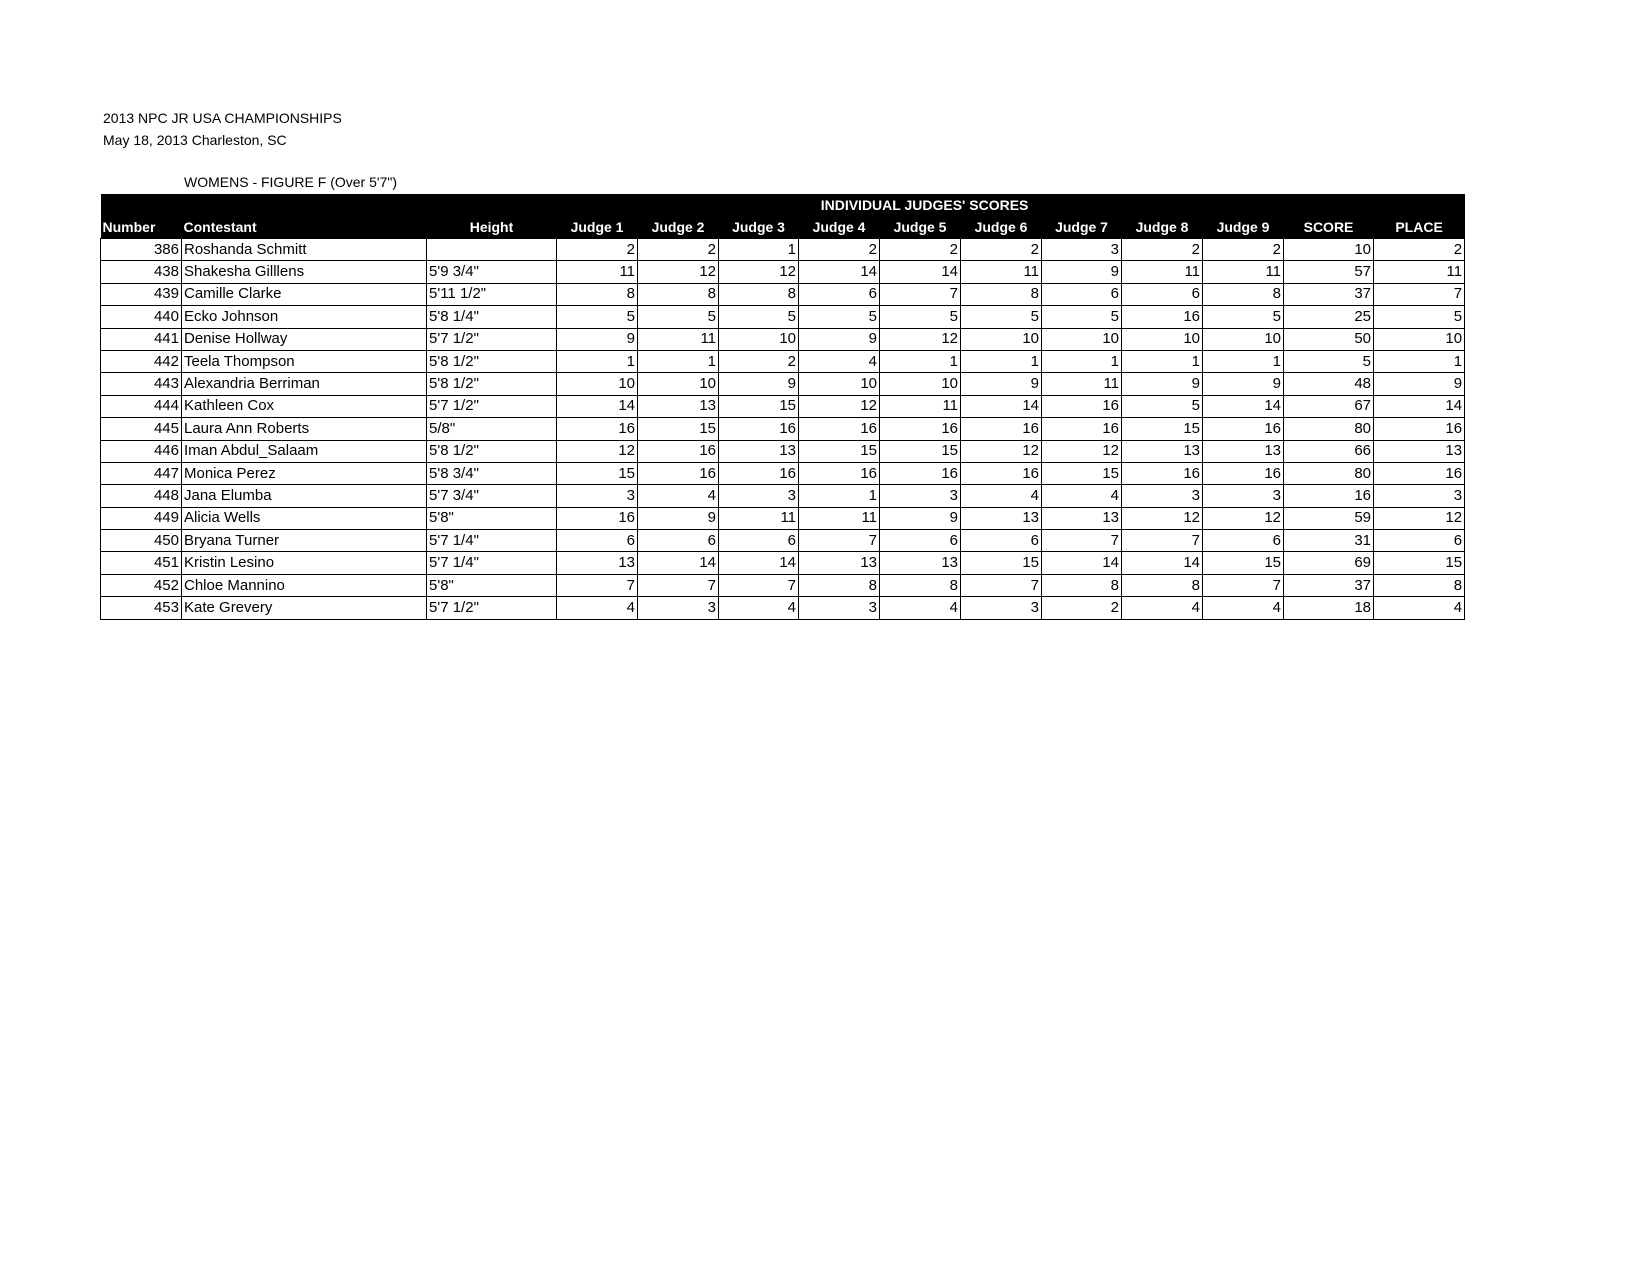  Describe the element at coordinates (1419, 339) in the screenshot. I see `cell-place: 10` at that location.